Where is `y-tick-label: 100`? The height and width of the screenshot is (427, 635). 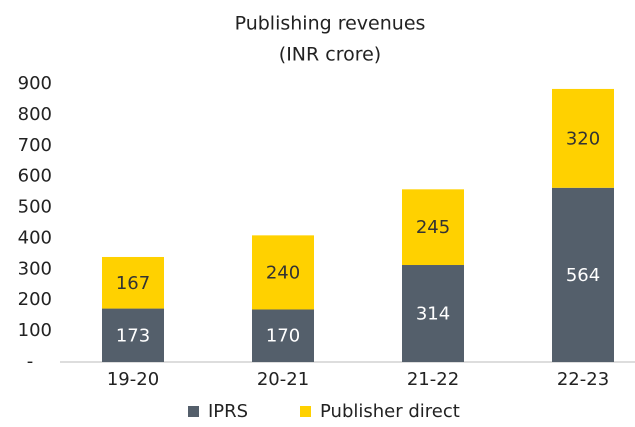
y-tick-label: 100 is located at coordinates (35, 330).